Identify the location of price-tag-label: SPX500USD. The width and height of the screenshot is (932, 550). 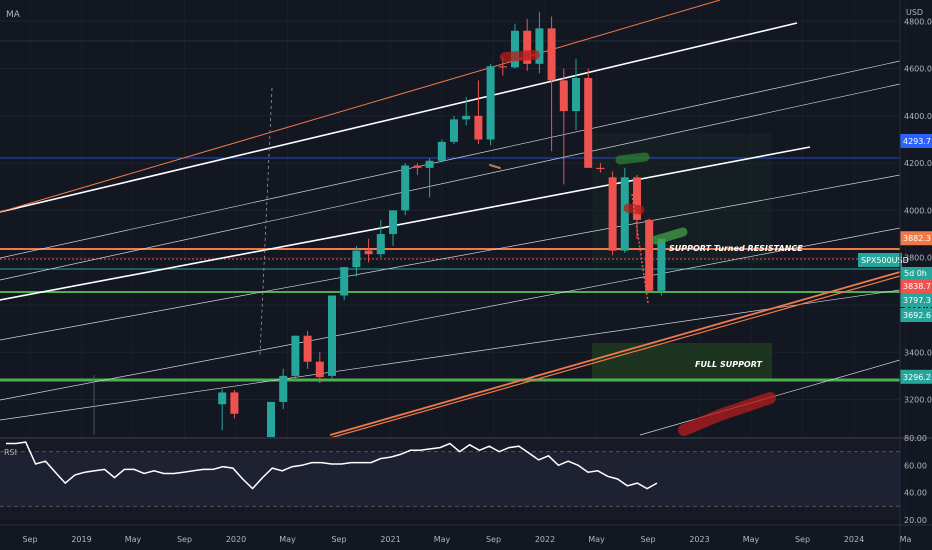
(885, 260).